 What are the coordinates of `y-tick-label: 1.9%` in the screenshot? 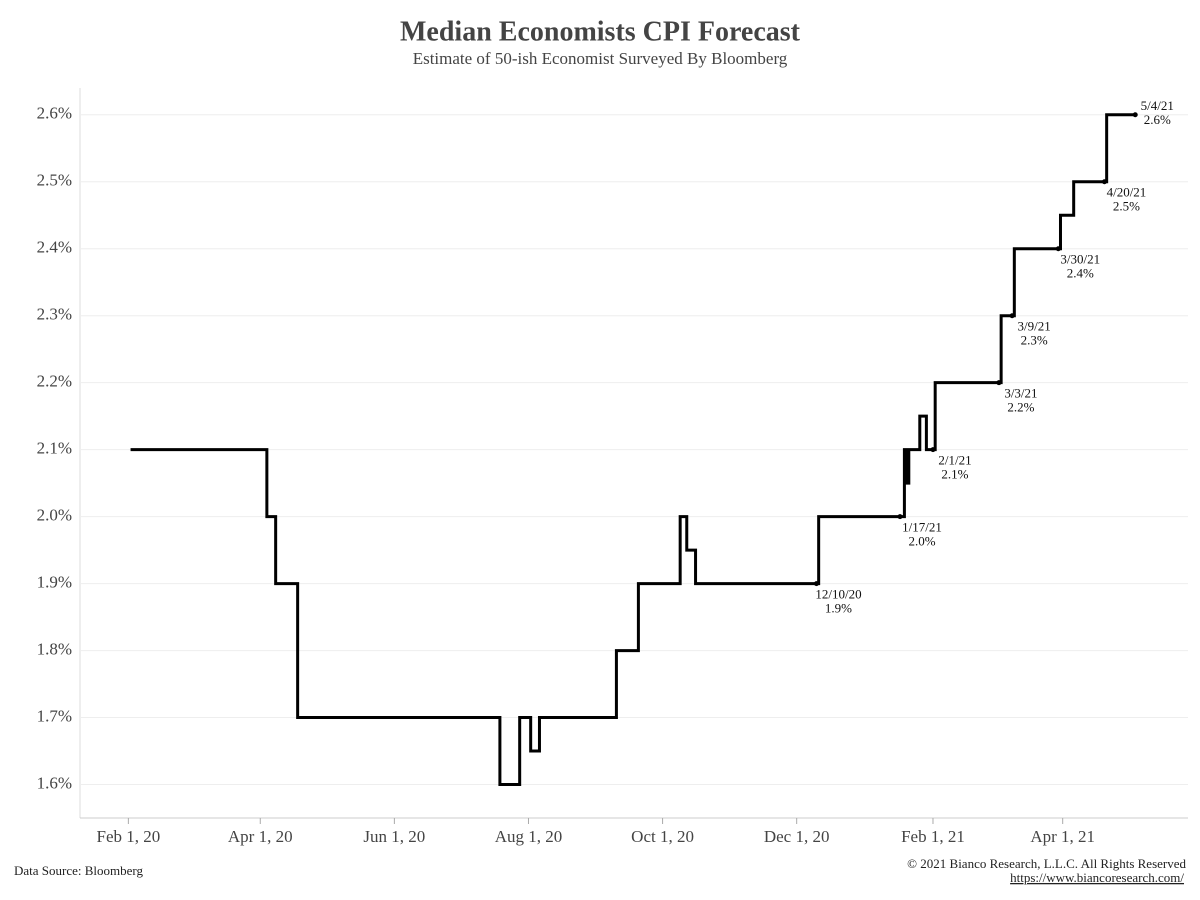 It's located at (54, 582).